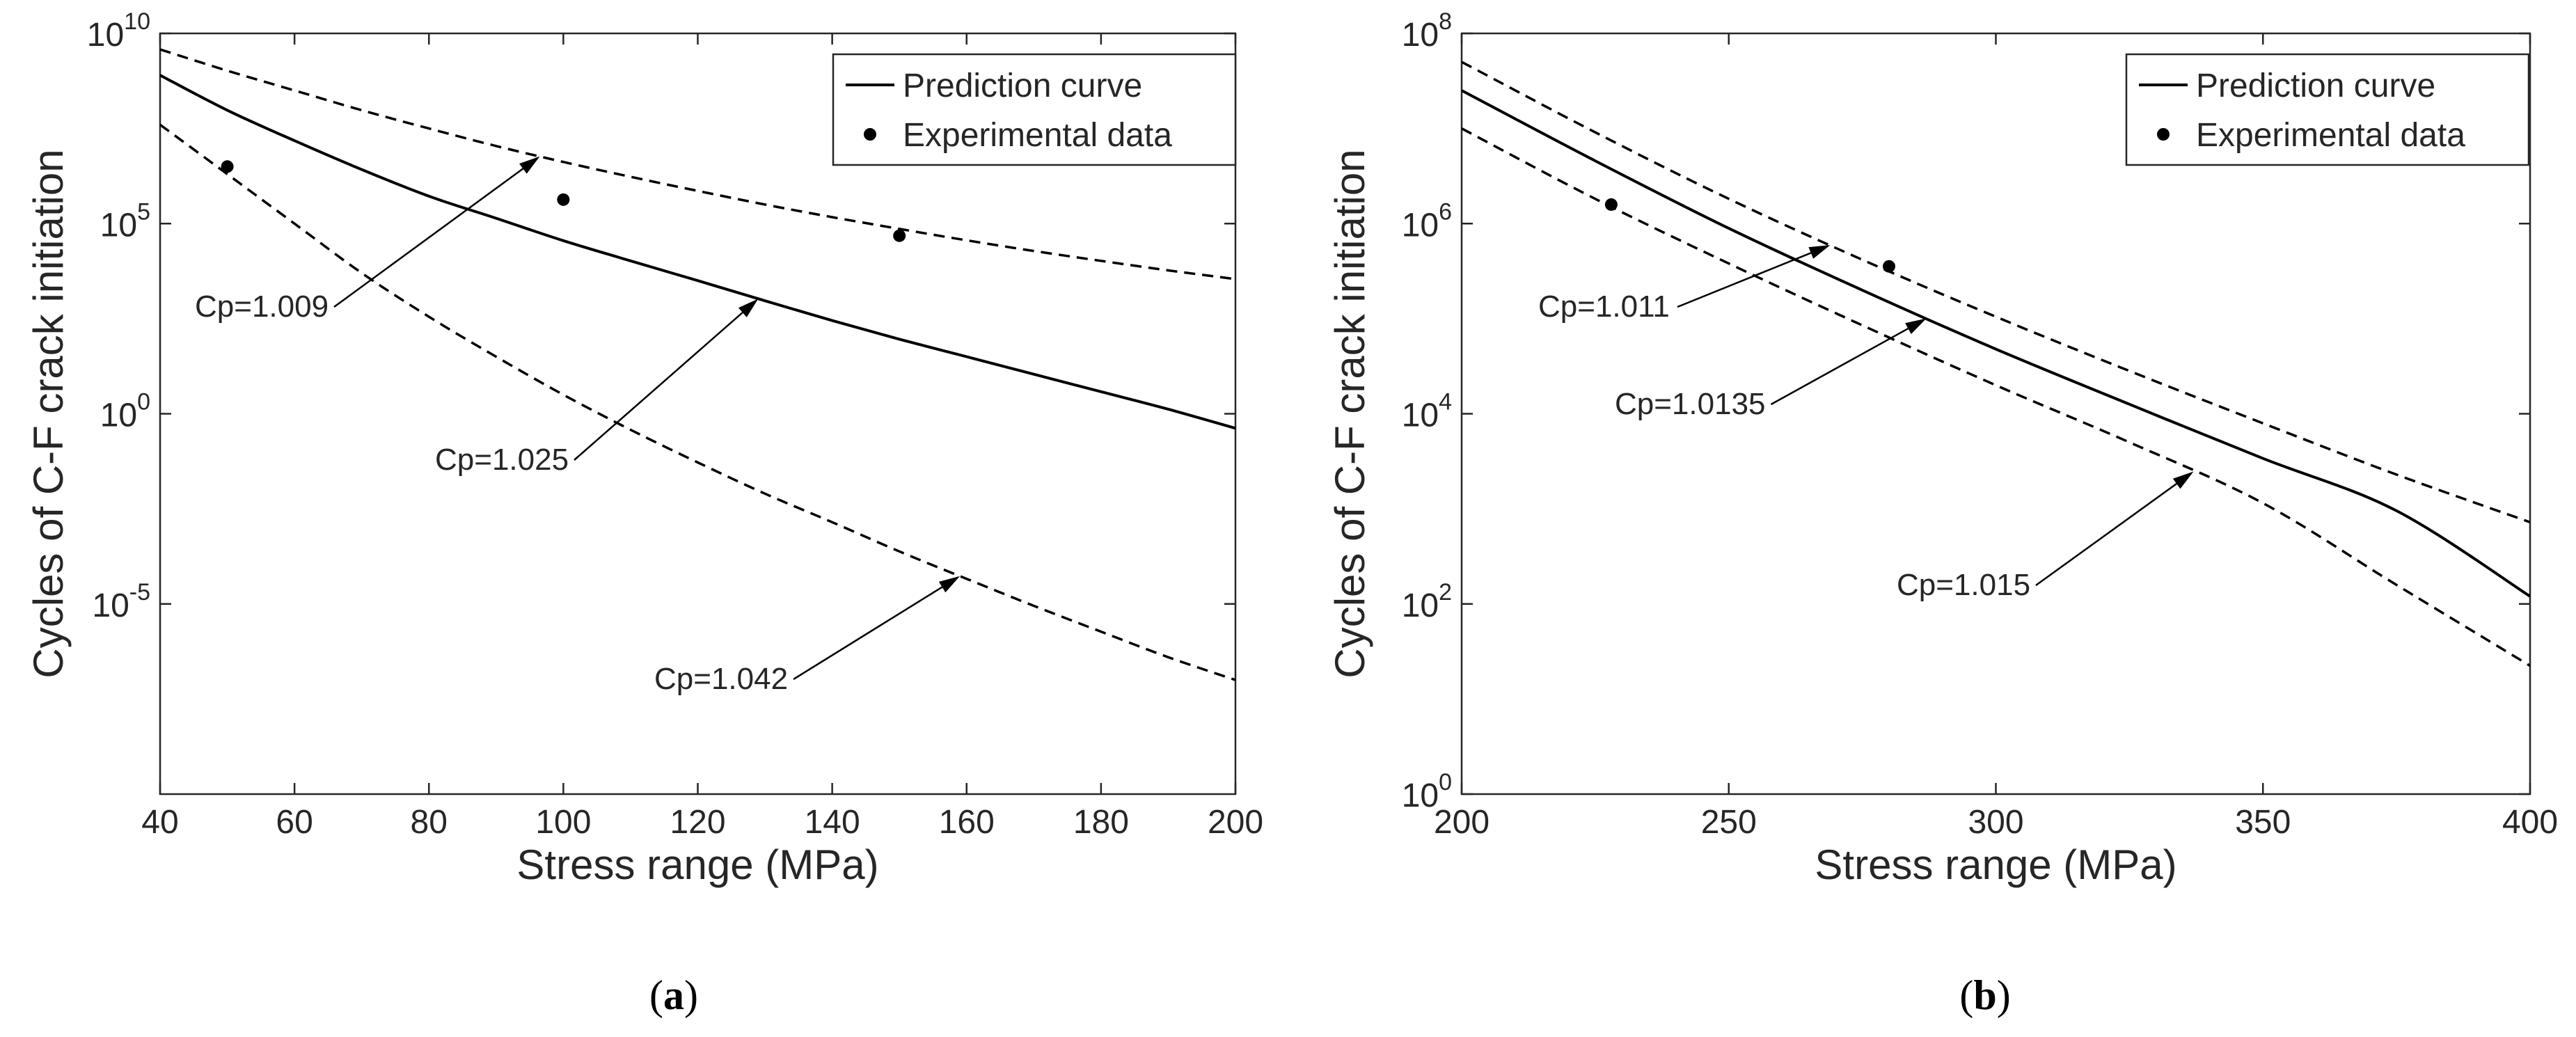 The width and height of the screenshot is (2576, 1037). Describe the element at coordinates (832, 822) in the screenshot. I see `x-tick-label: 140` at that location.